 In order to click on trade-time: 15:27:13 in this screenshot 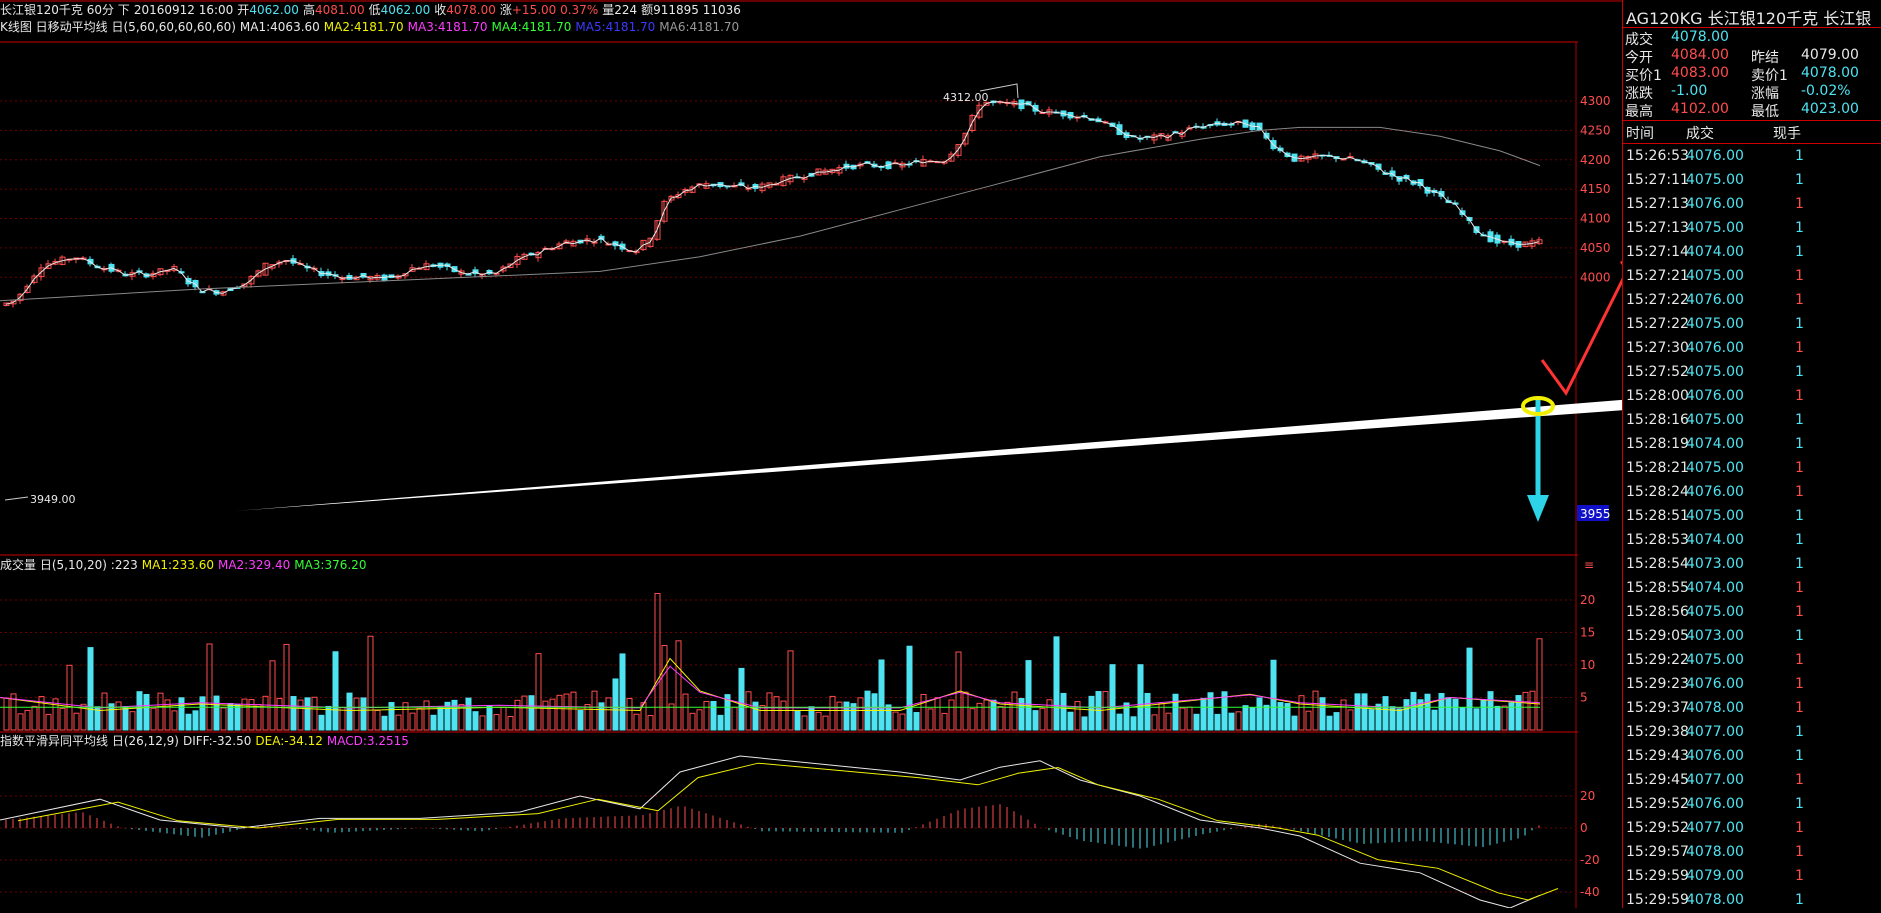, I will do `click(1657, 204)`.